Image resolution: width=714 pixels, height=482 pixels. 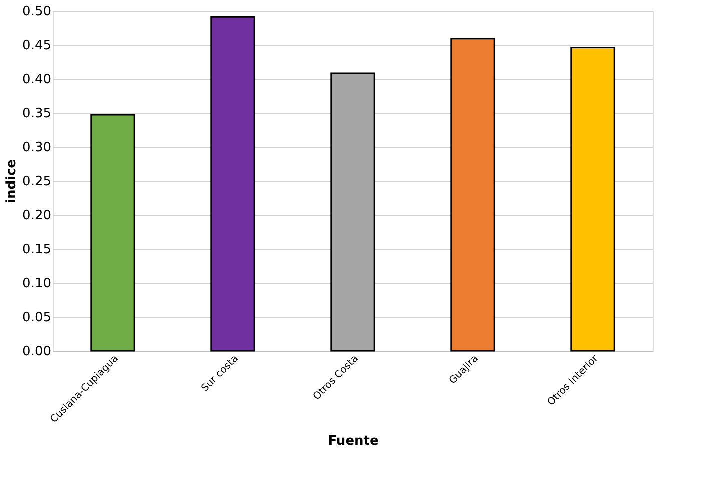 What do you see at coordinates (353, 441) in the screenshot?
I see `x-axis-title: Fuente` at bounding box center [353, 441].